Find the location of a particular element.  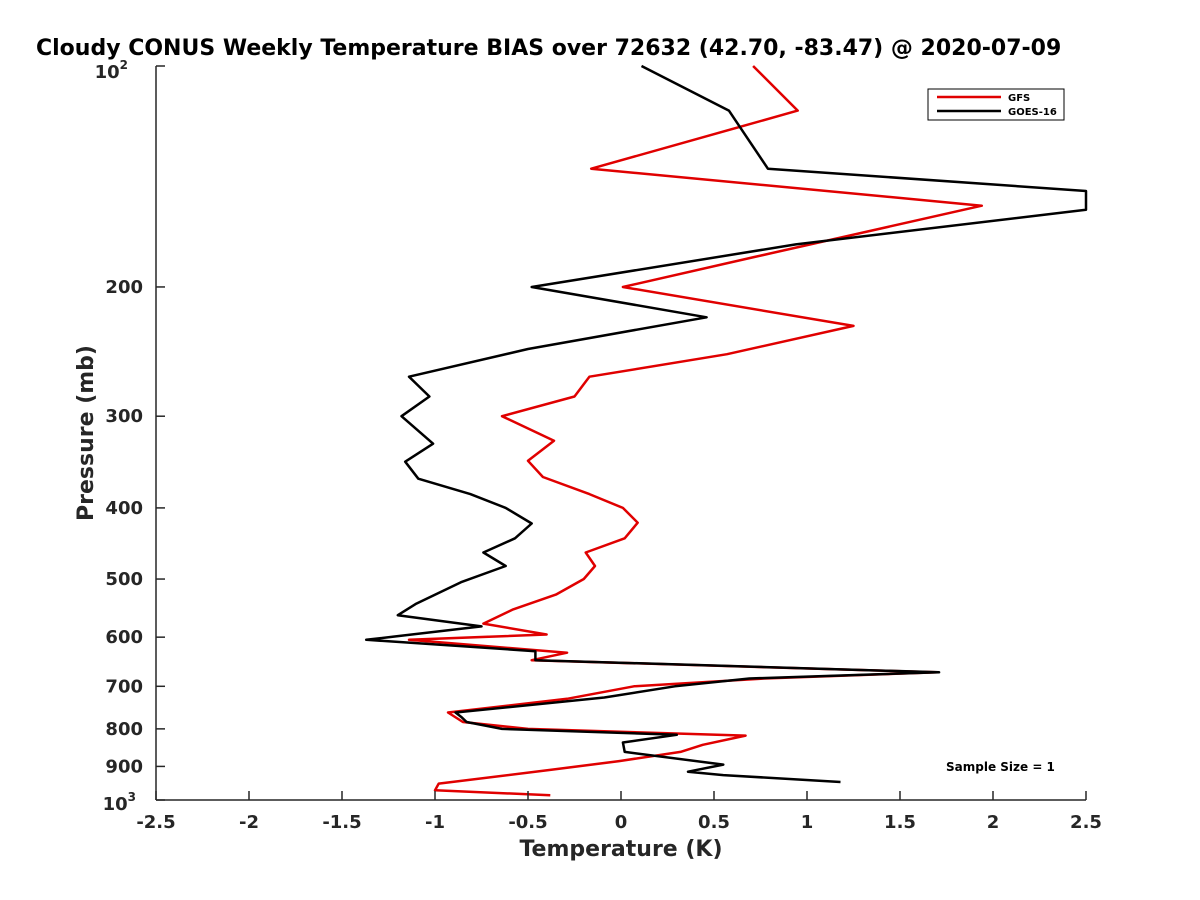

y-tick-label: 200 is located at coordinates (124, 287).